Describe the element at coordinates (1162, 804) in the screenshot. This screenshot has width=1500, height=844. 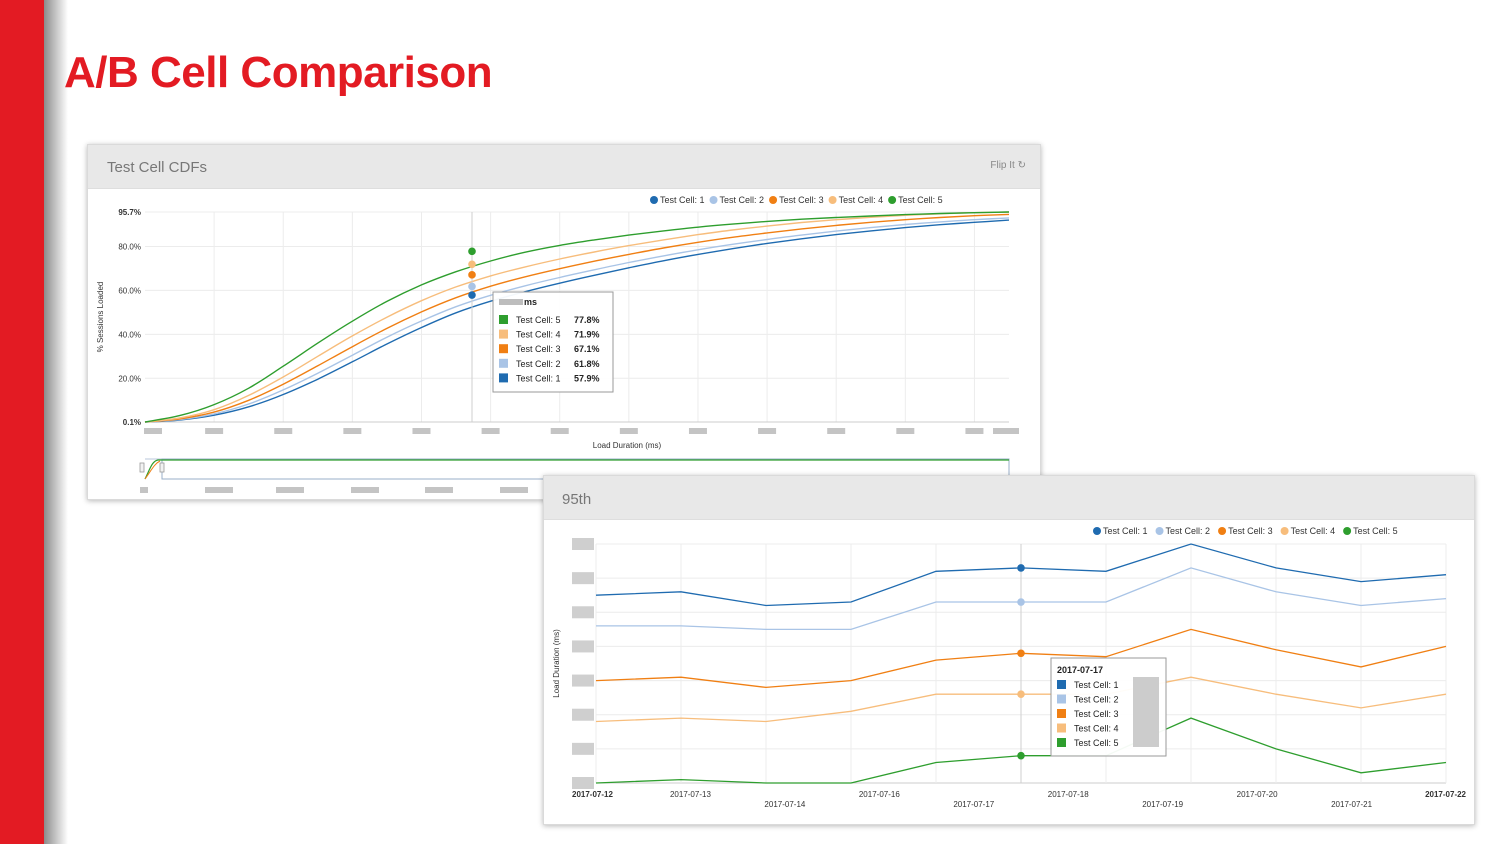
I see `p95-x-tick-label: 2017-07-19` at that location.